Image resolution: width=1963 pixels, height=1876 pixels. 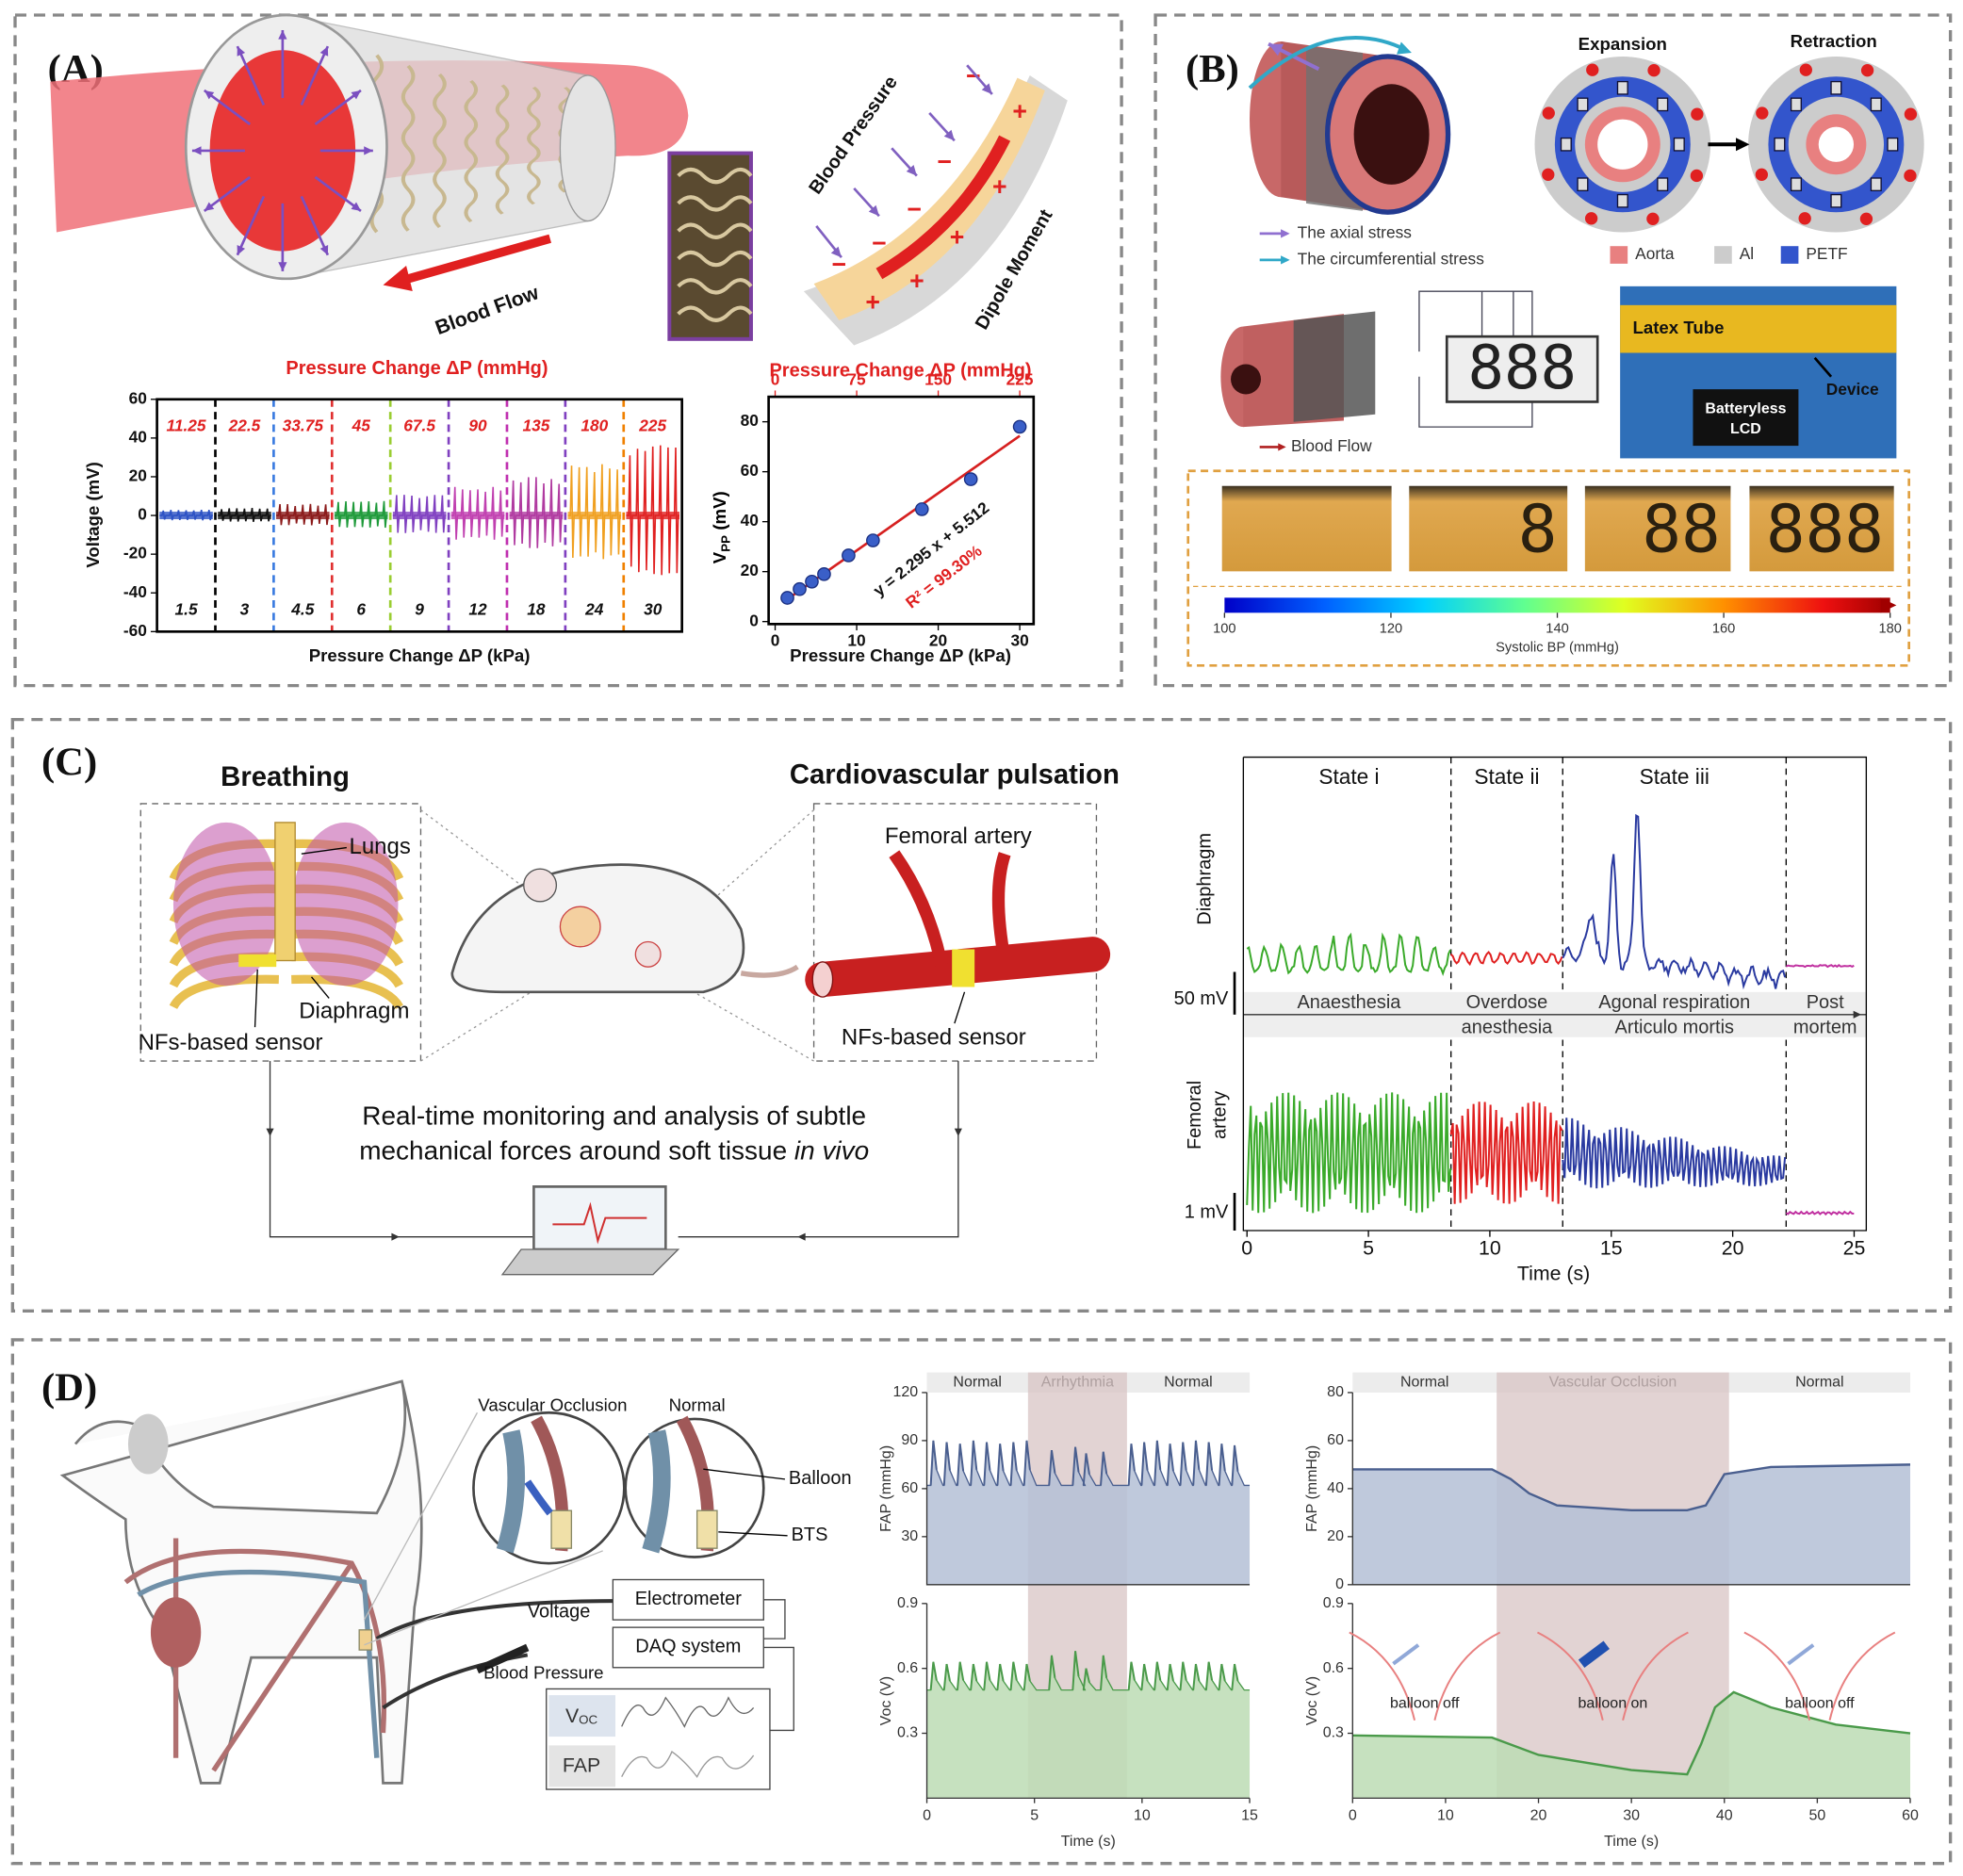 What do you see at coordinates (1910, 1815) in the screenshot?
I see `x-tick-label: 60` at bounding box center [1910, 1815].